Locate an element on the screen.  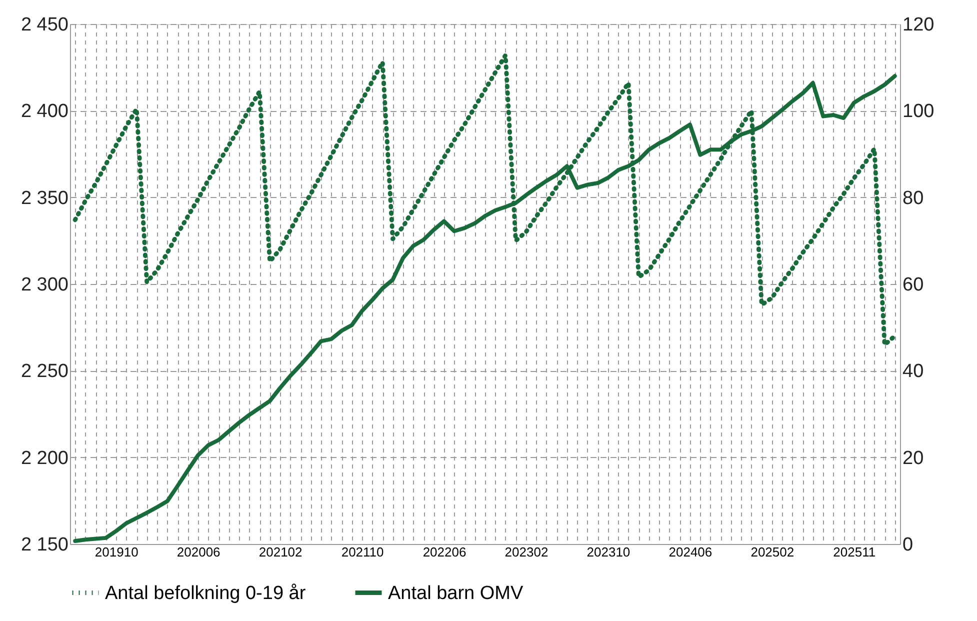
y-tick-label: 2 200 is located at coordinates (44, 458).